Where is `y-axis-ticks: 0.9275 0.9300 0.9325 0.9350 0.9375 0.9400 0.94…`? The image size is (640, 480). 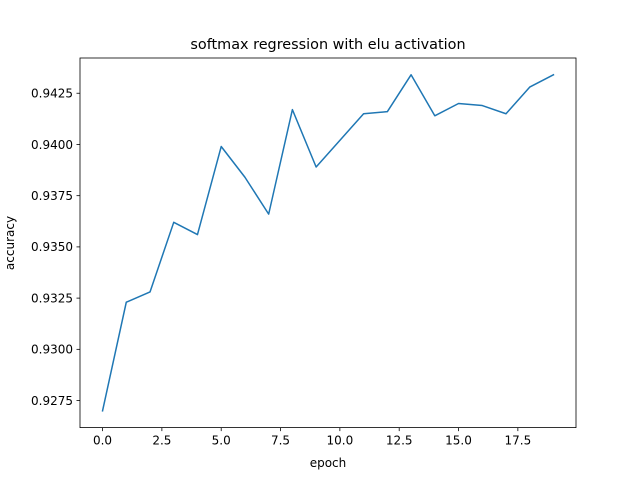
y-axis-ticks: 0.9275 0.9300 0.9325 0.9350 0.9375 0.9400 0.94… is located at coordinates (55, 247).